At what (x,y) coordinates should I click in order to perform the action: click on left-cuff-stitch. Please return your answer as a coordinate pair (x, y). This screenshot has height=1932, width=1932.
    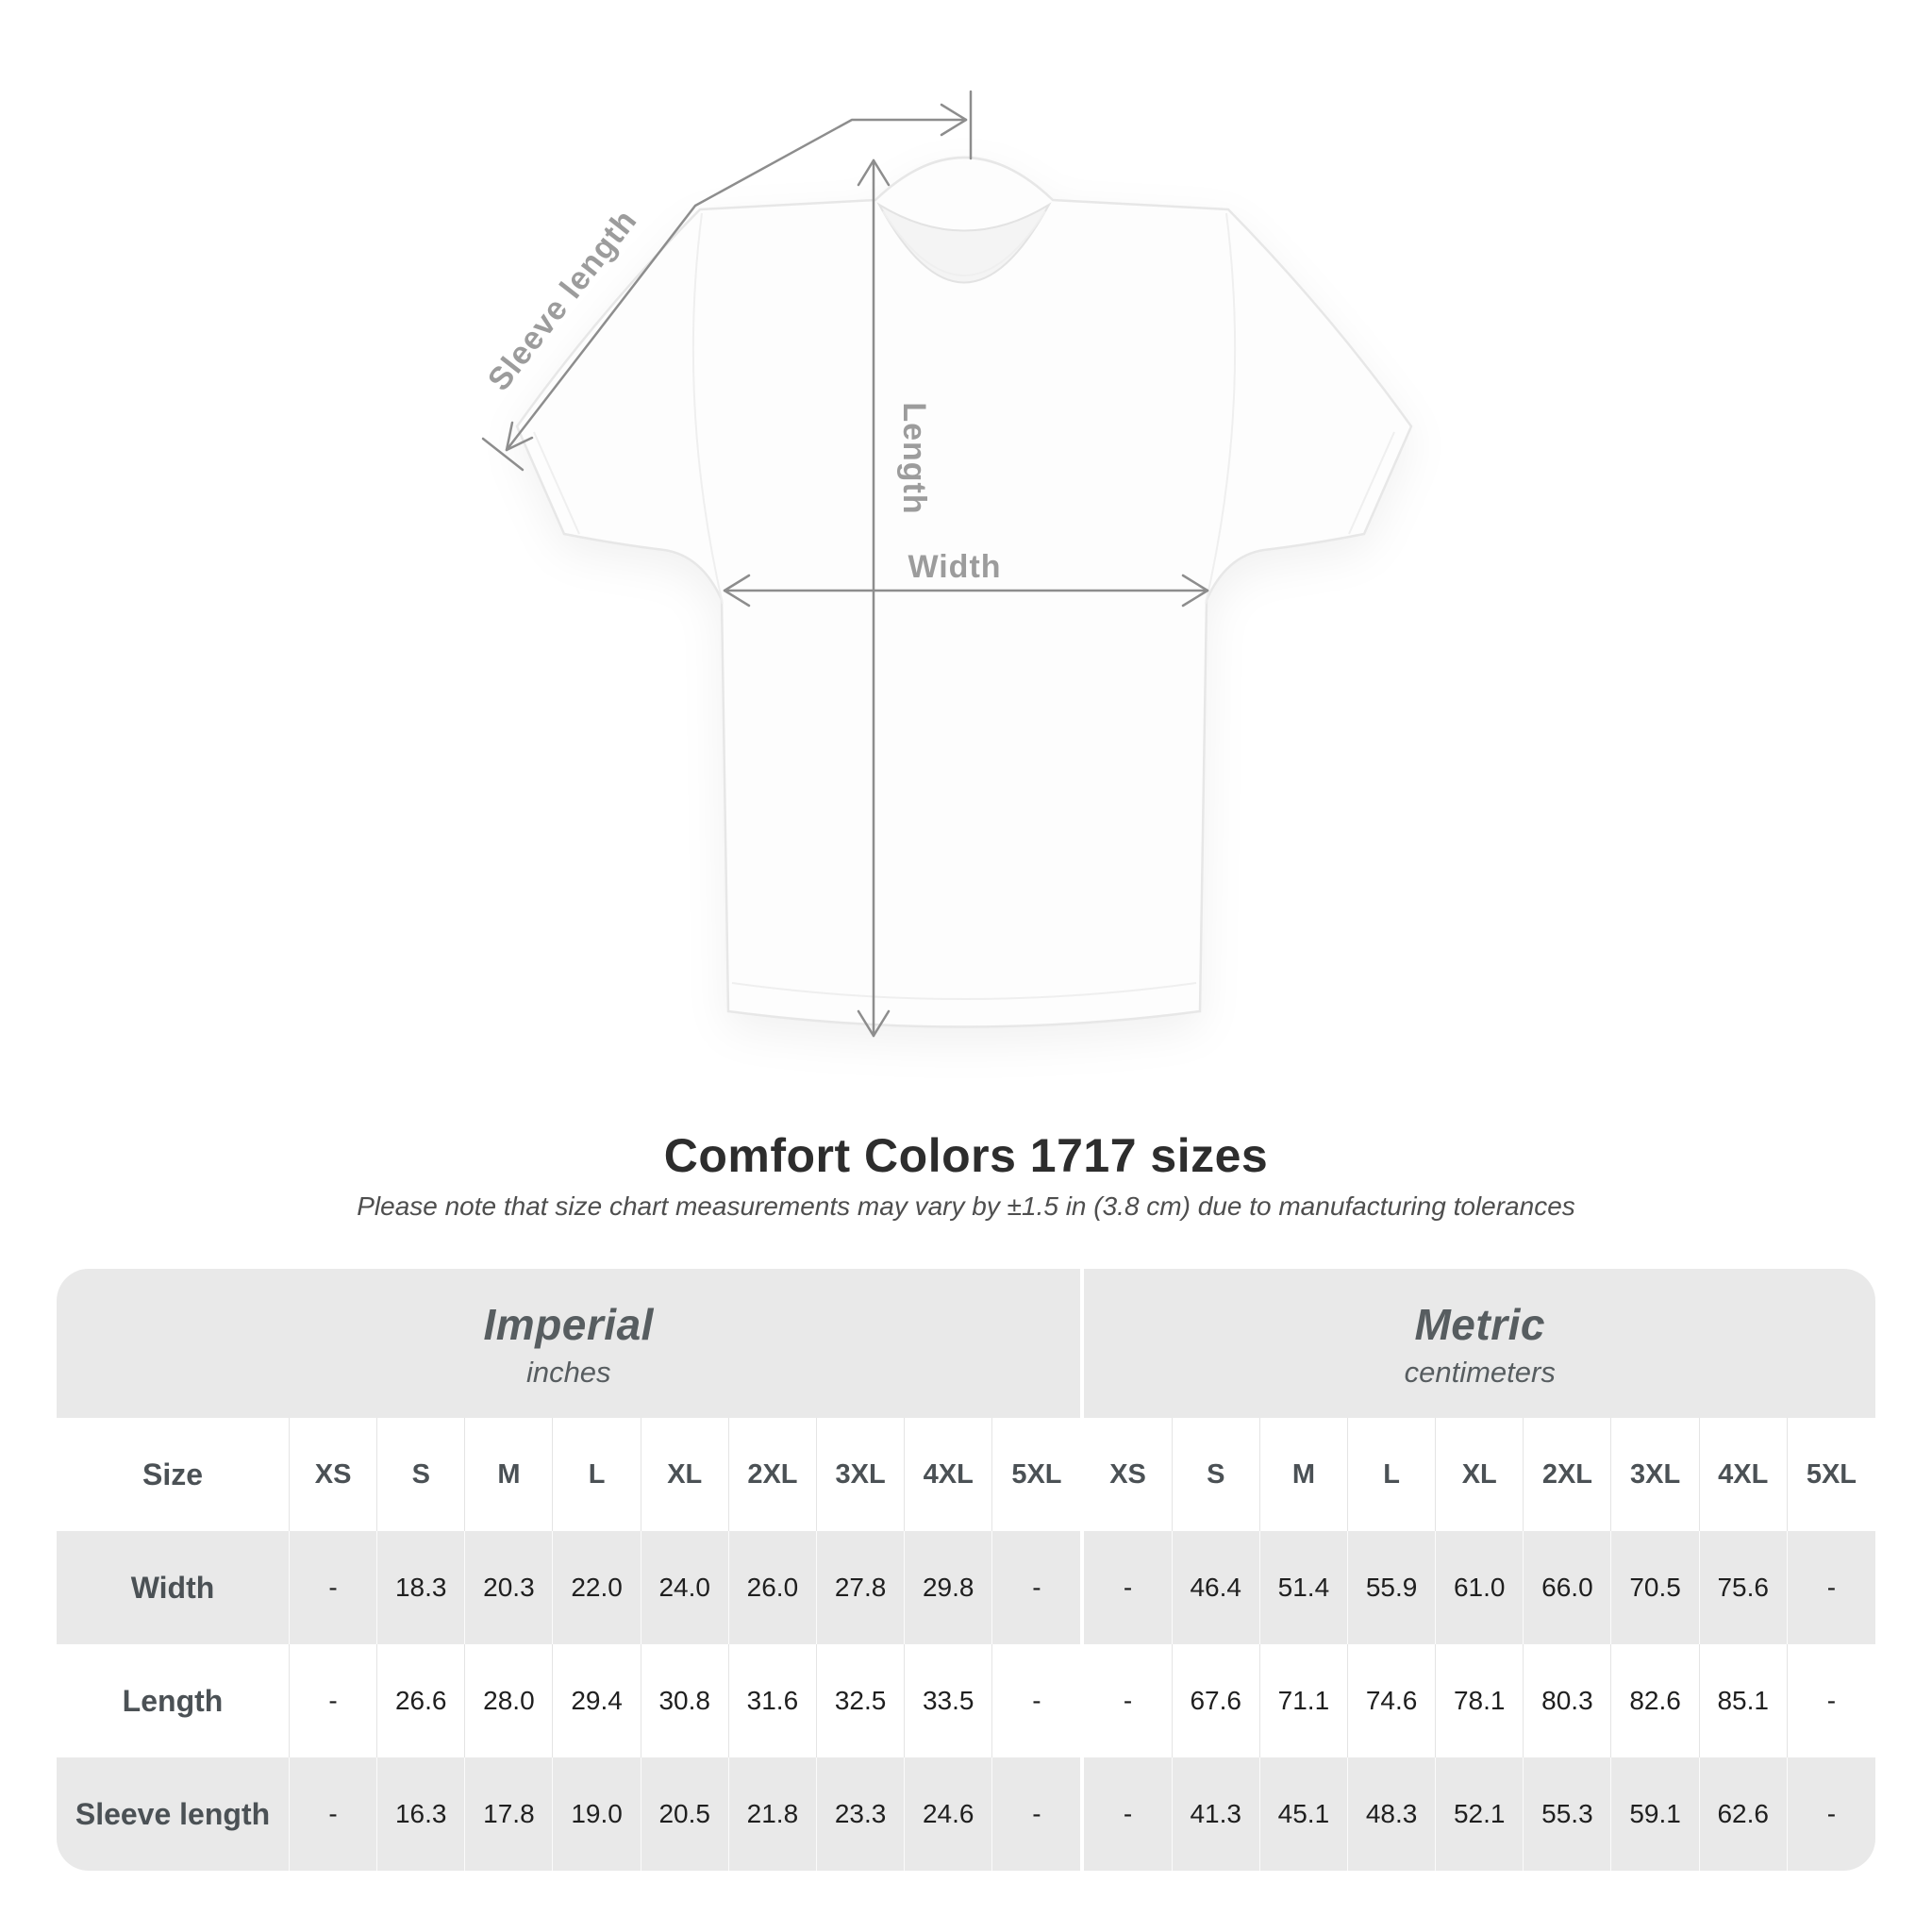
    Looking at the image, I should click on (556, 483).